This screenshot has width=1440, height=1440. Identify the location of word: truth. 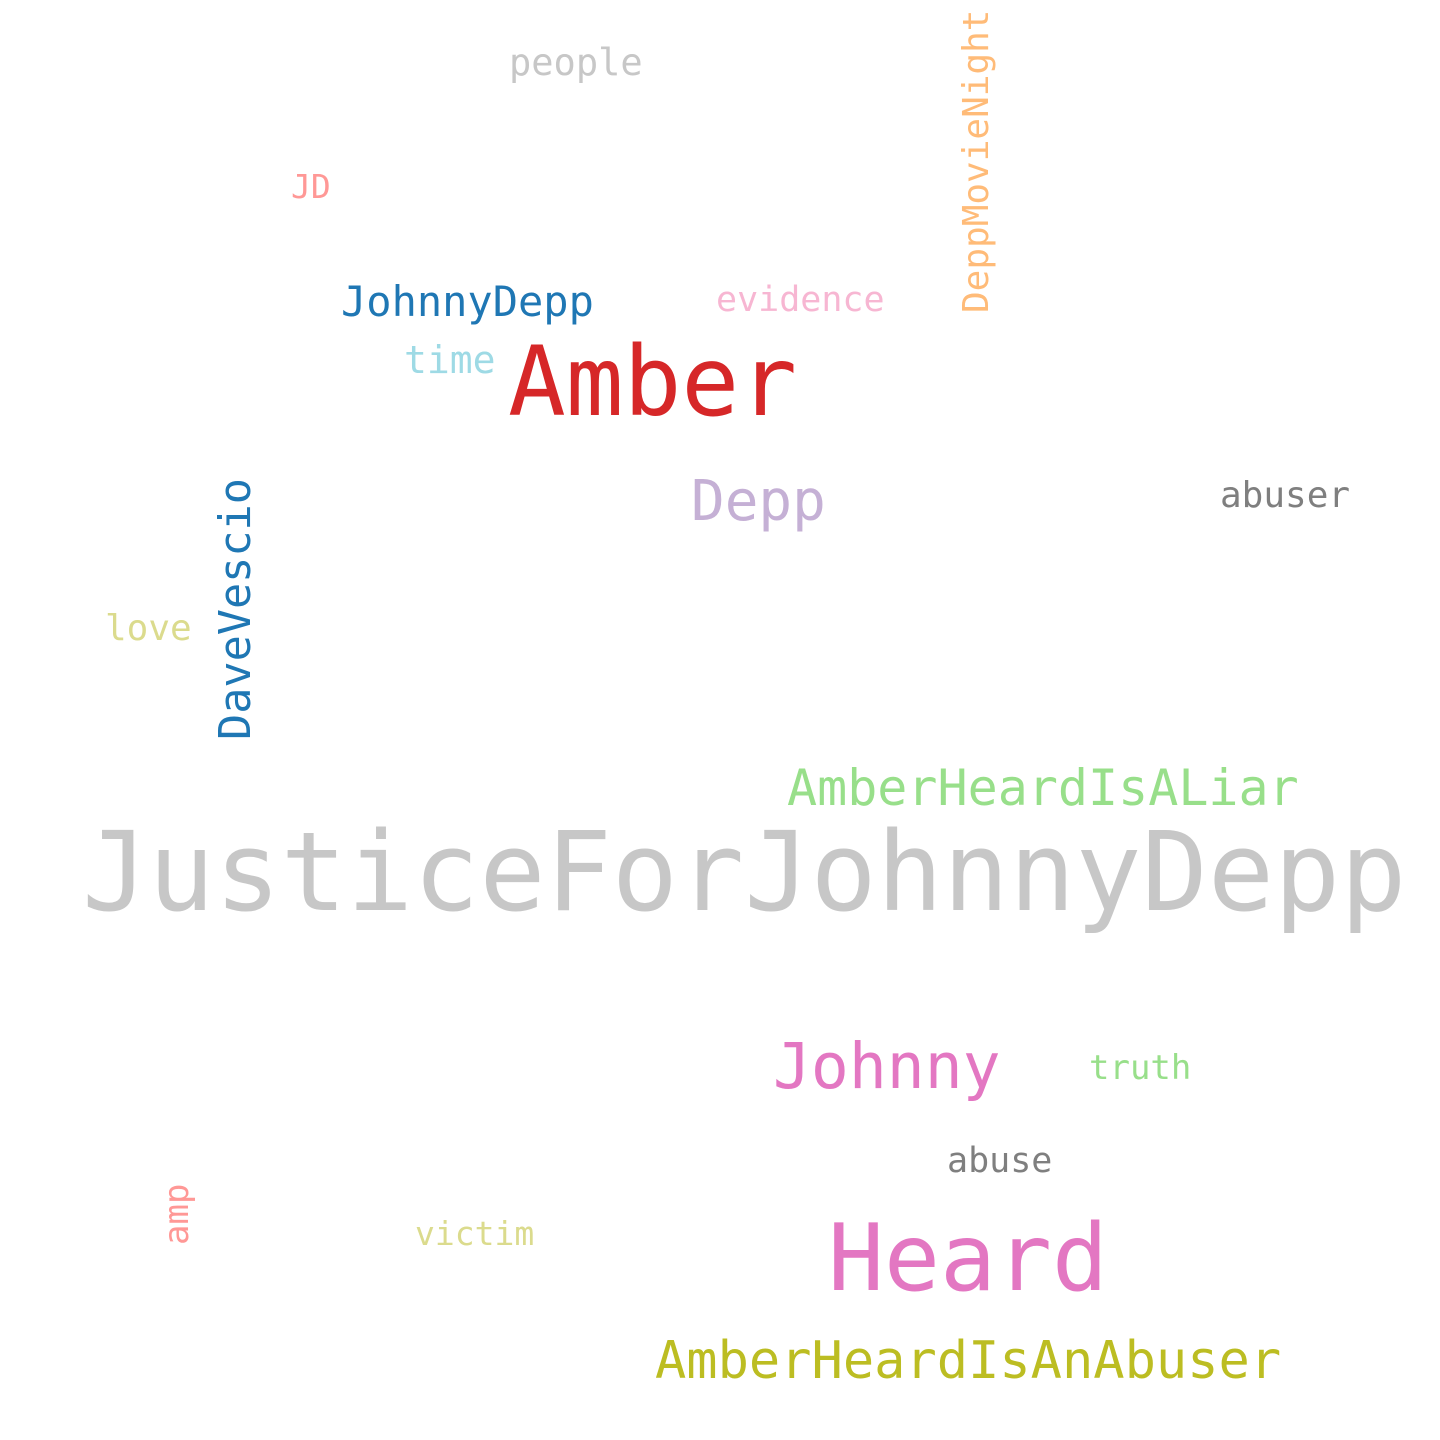
(1140, 1068).